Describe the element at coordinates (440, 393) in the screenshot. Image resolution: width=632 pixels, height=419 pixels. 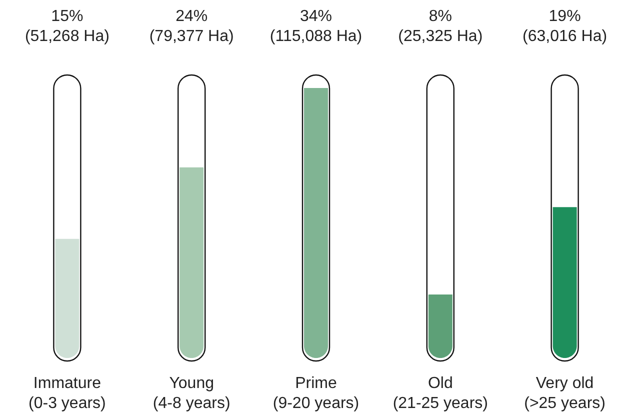
I see `x-tick-label: Old (21-25 years)` at that location.